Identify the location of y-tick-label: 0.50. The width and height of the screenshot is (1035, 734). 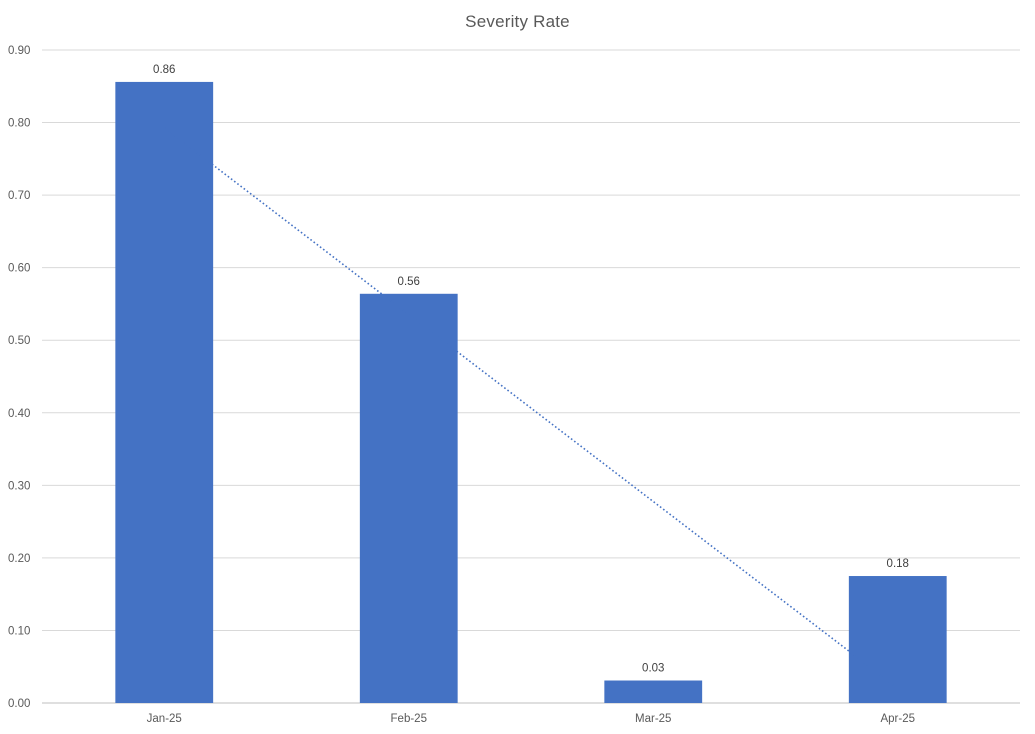
(19, 341).